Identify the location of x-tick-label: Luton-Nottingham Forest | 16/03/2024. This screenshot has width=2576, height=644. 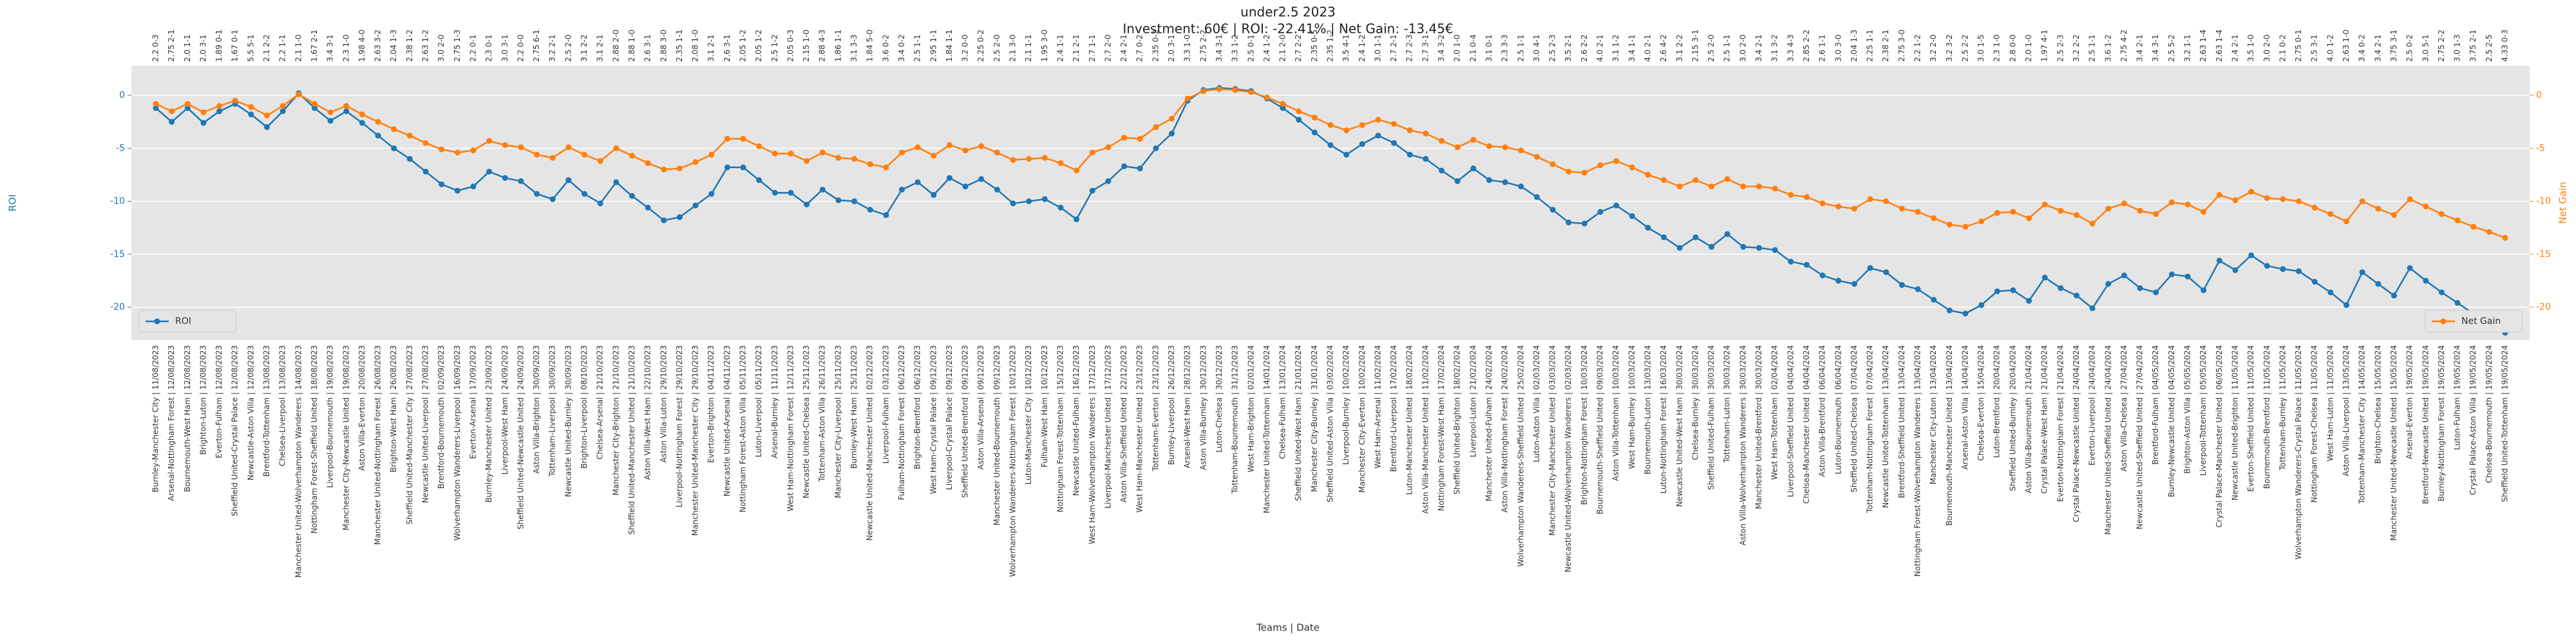
(1663, 419).